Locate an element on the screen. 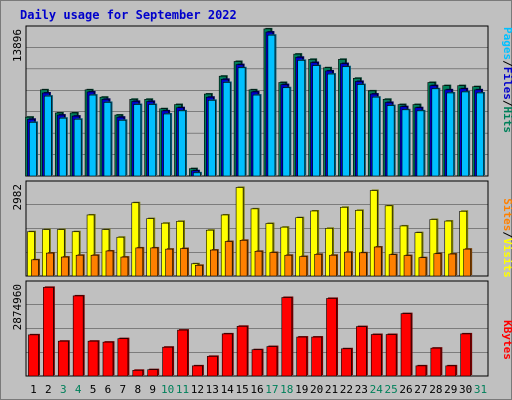  x-tick-label: 3 is located at coordinates (63, 389).